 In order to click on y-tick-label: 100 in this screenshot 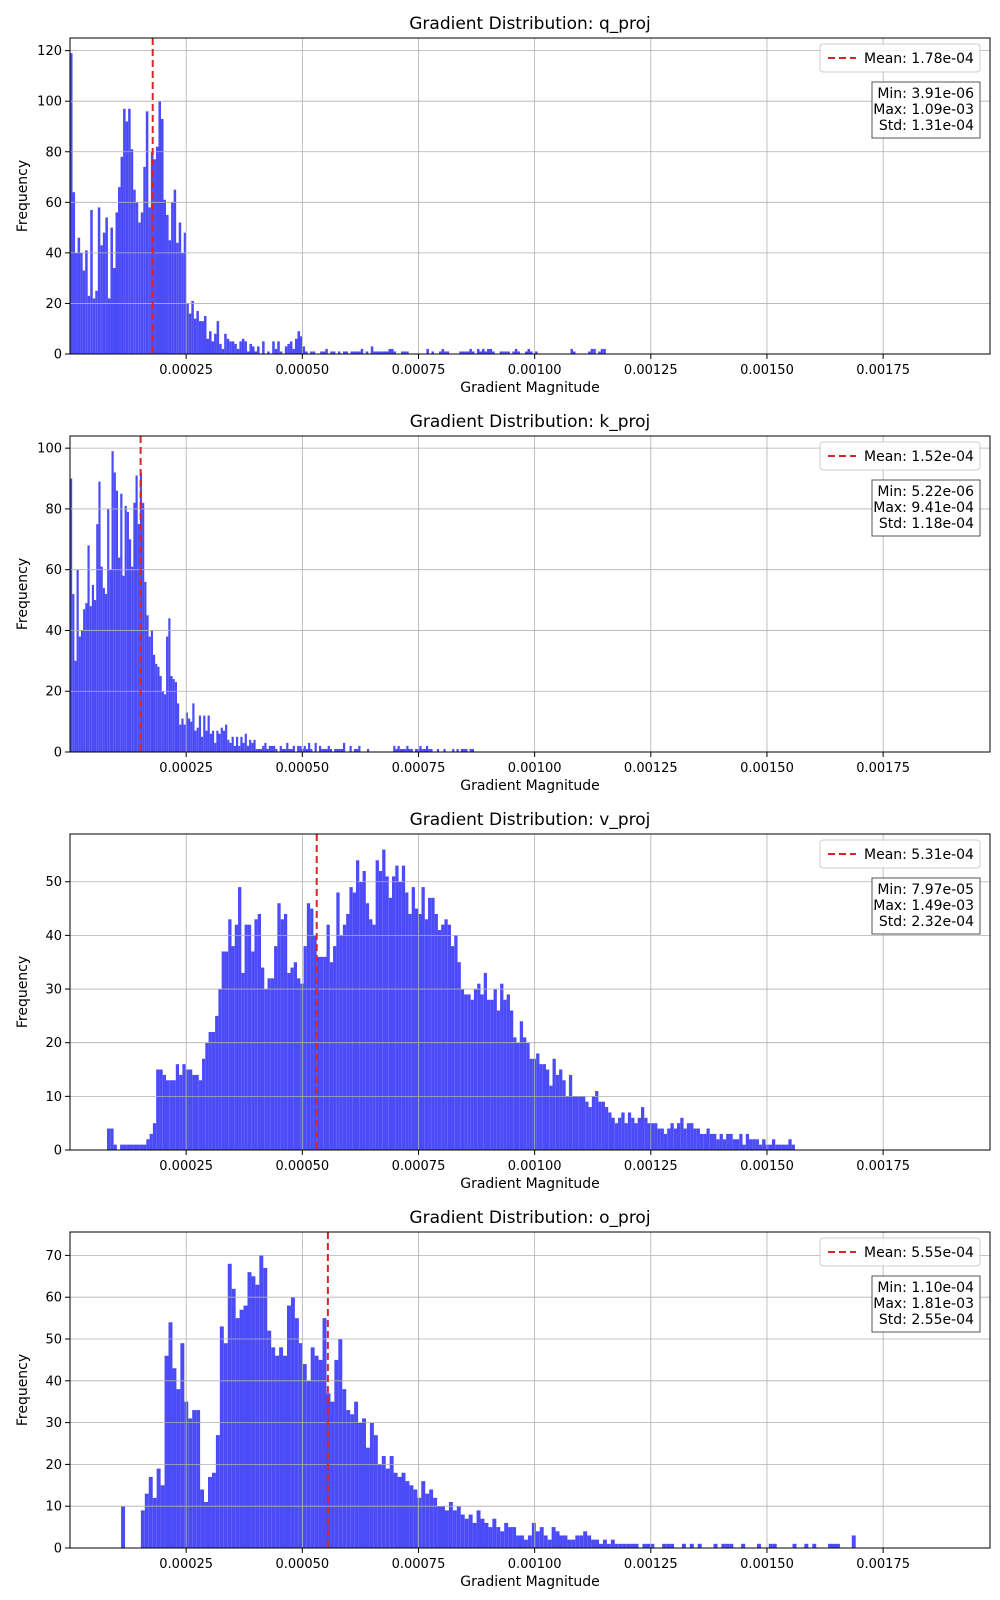, I will do `click(49, 102)`.